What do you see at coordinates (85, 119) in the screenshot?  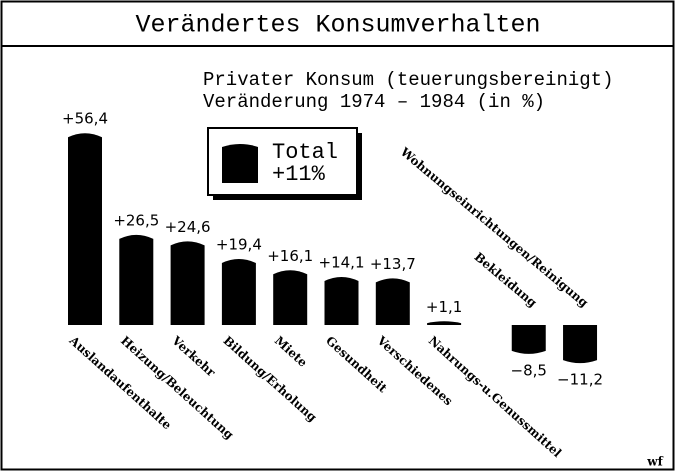 I see `value-label: +56,4` at bounding box center [85, 119].